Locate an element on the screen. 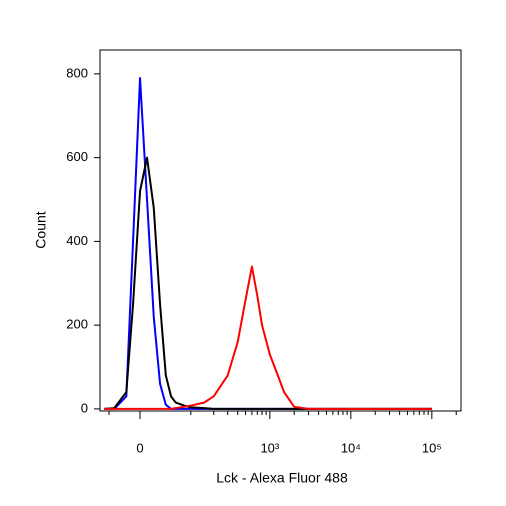 This screenshot has height=506, width=506. y-axis-label: Count is located at coordinates (41, 229).